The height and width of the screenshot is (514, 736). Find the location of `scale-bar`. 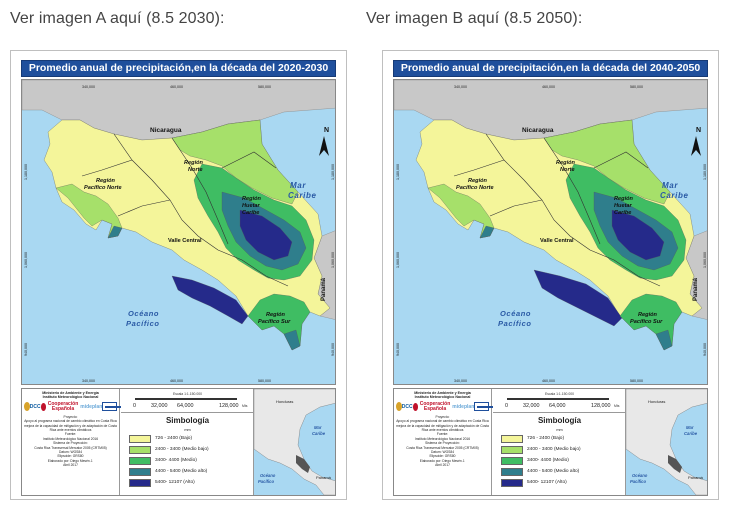

scale-bar is located at coordinates (186, 399).